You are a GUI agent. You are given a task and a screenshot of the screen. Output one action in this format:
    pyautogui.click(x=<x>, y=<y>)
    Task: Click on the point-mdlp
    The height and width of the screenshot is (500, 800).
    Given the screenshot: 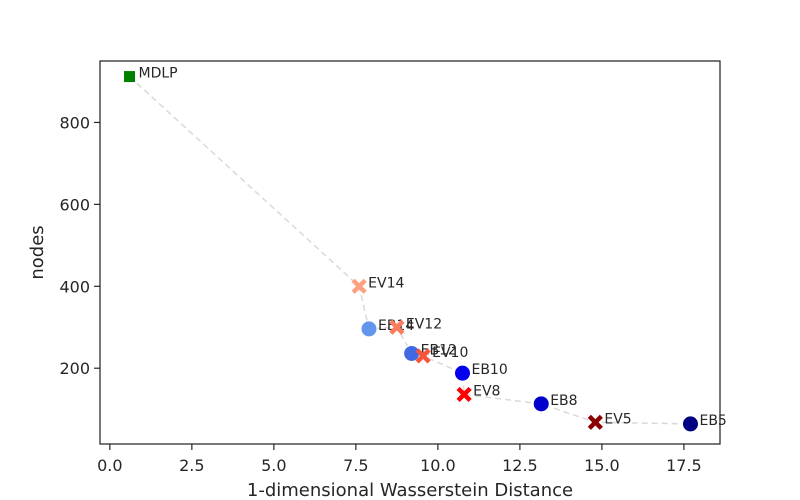 What is the action you would take?
    pyautogui.click(x=130, y=77)
    